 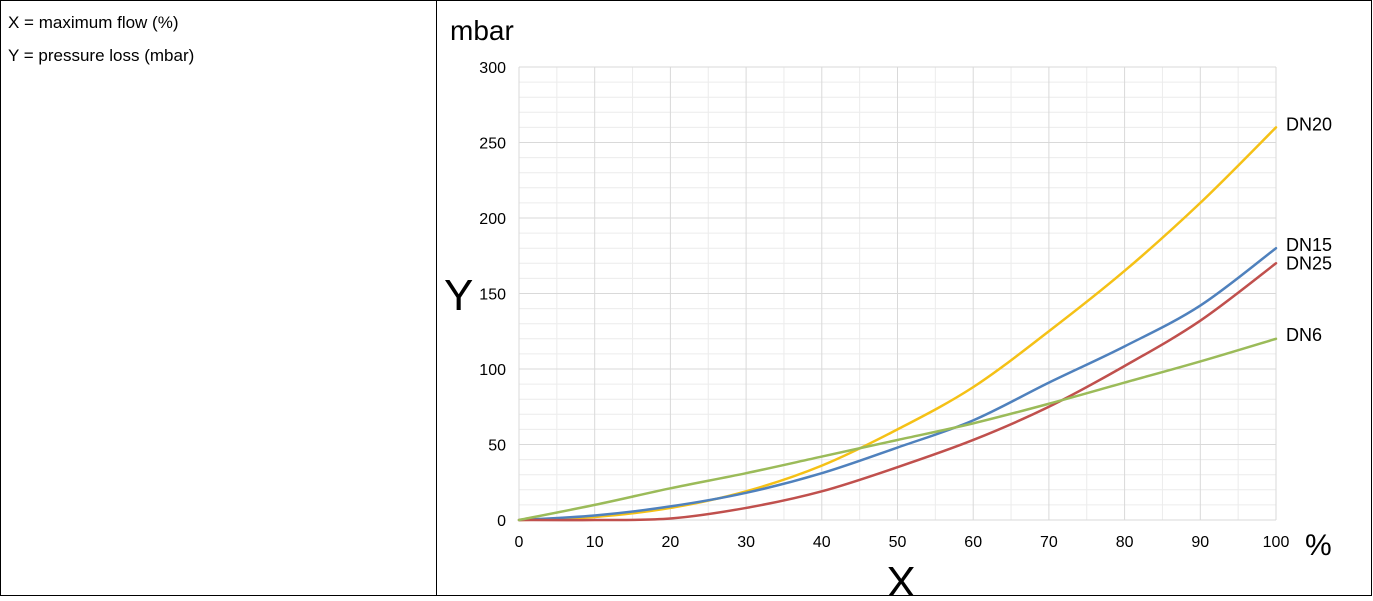 What do you see at coordinates (1276, 542) in the screenshot?
I see `x-tick-label: 100` at bounding box center [1276, 542].